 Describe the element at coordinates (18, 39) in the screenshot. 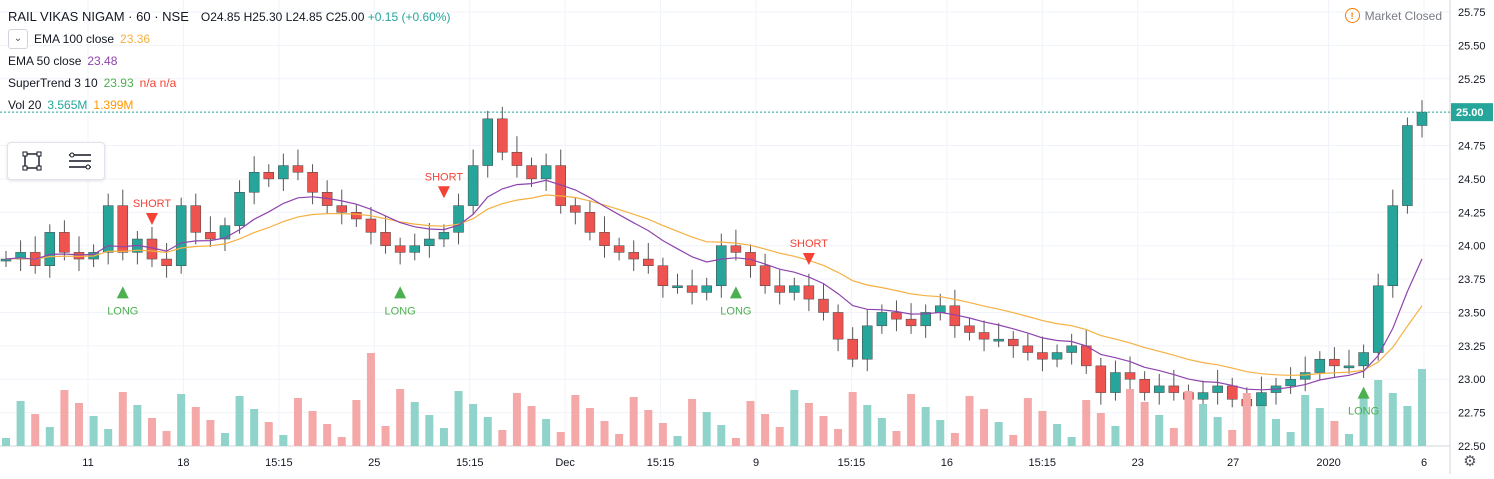

I see `collapse-legend-button: ⌄` at that location.